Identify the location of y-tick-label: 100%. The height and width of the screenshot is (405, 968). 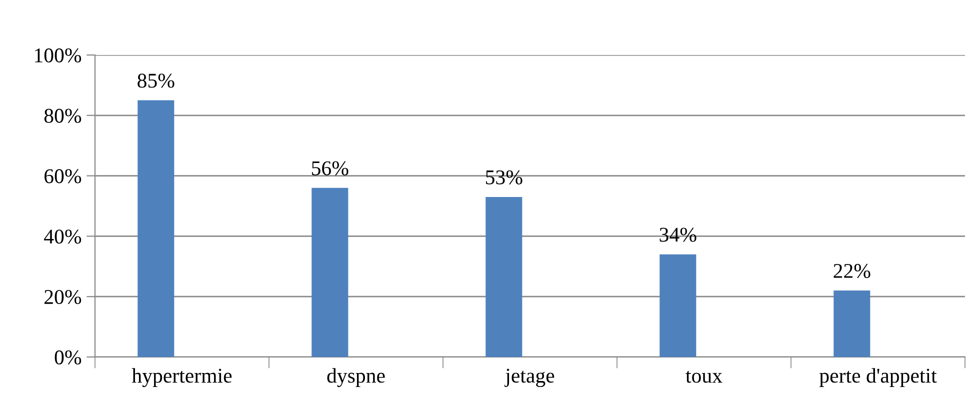
(58, 55).